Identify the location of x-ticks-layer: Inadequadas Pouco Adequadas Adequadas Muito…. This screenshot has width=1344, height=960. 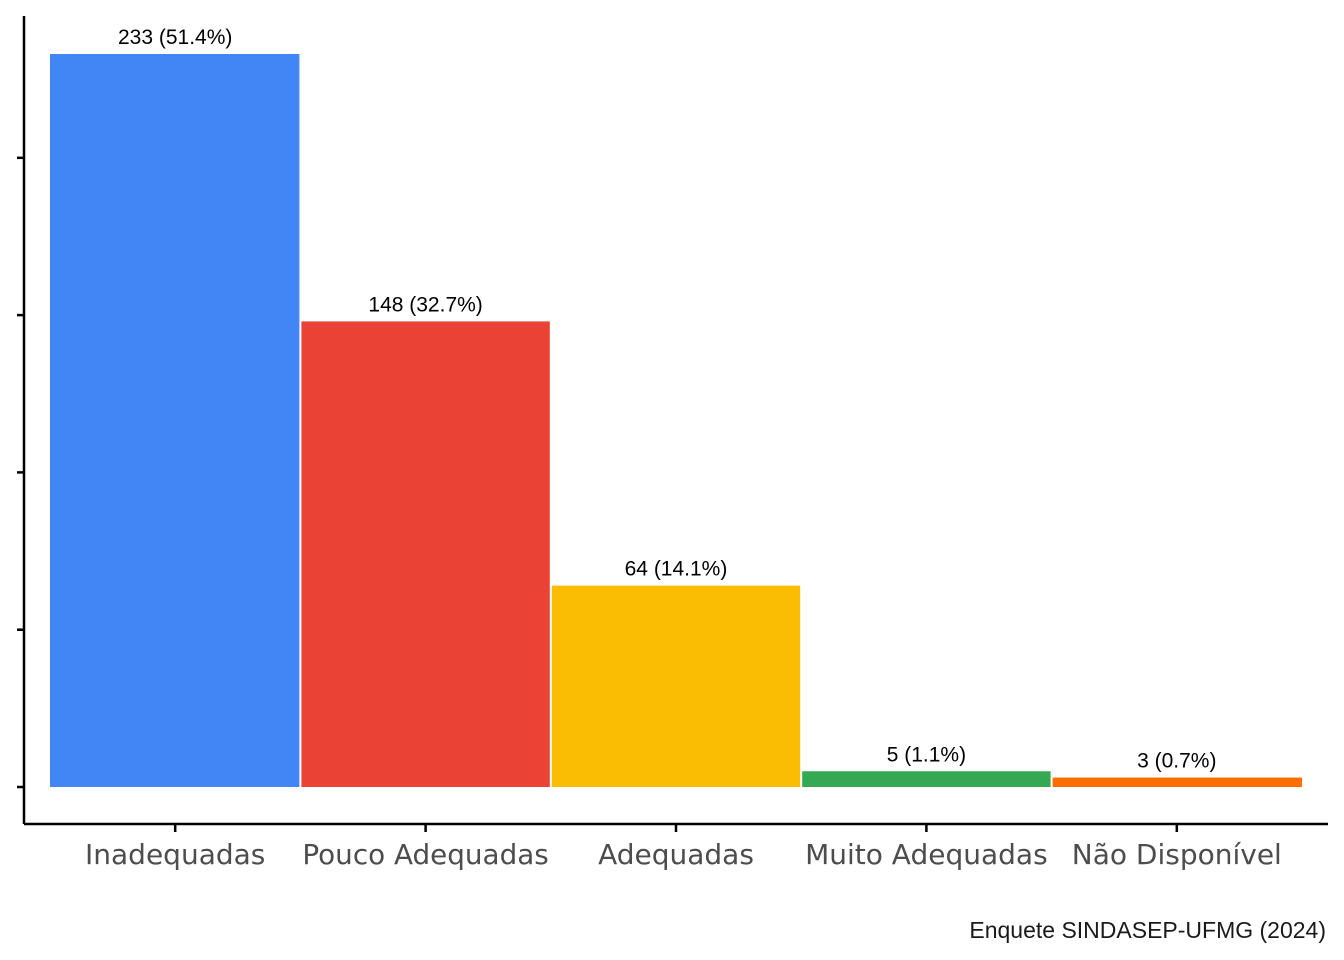
(683, 847).